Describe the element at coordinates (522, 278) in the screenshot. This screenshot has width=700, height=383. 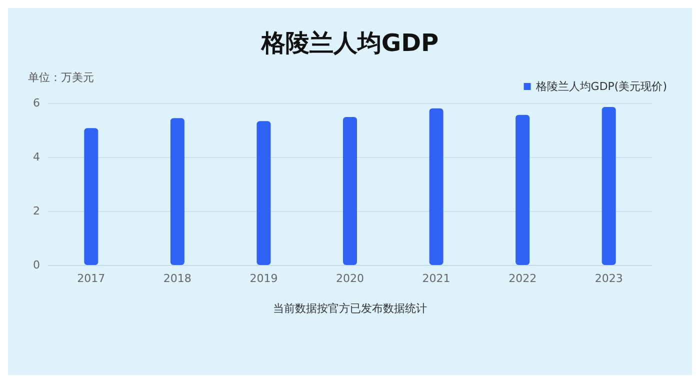
I see `x-tick-label: 2022` at that location.